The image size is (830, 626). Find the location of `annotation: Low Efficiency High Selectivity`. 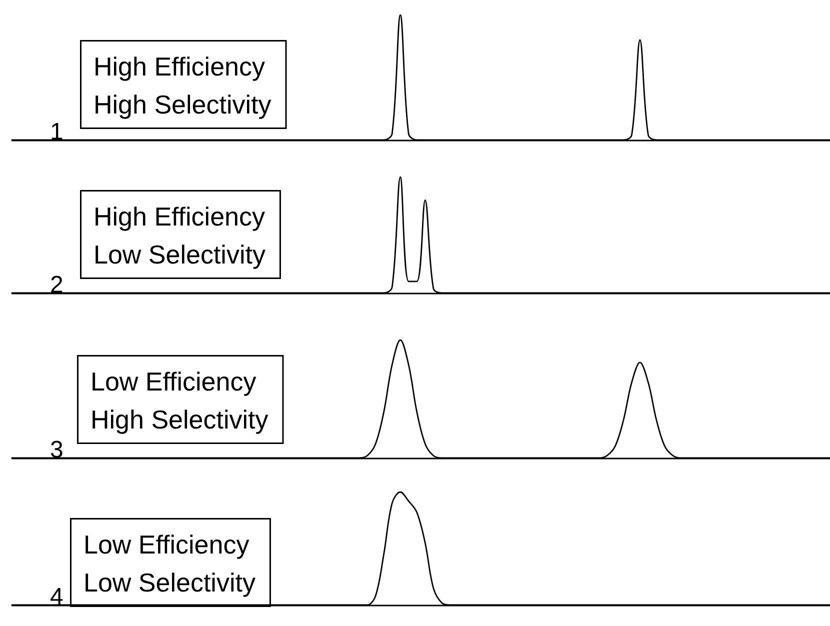

annotation: Low Efficiency High Selectivity is located at coordinates (179, 400).